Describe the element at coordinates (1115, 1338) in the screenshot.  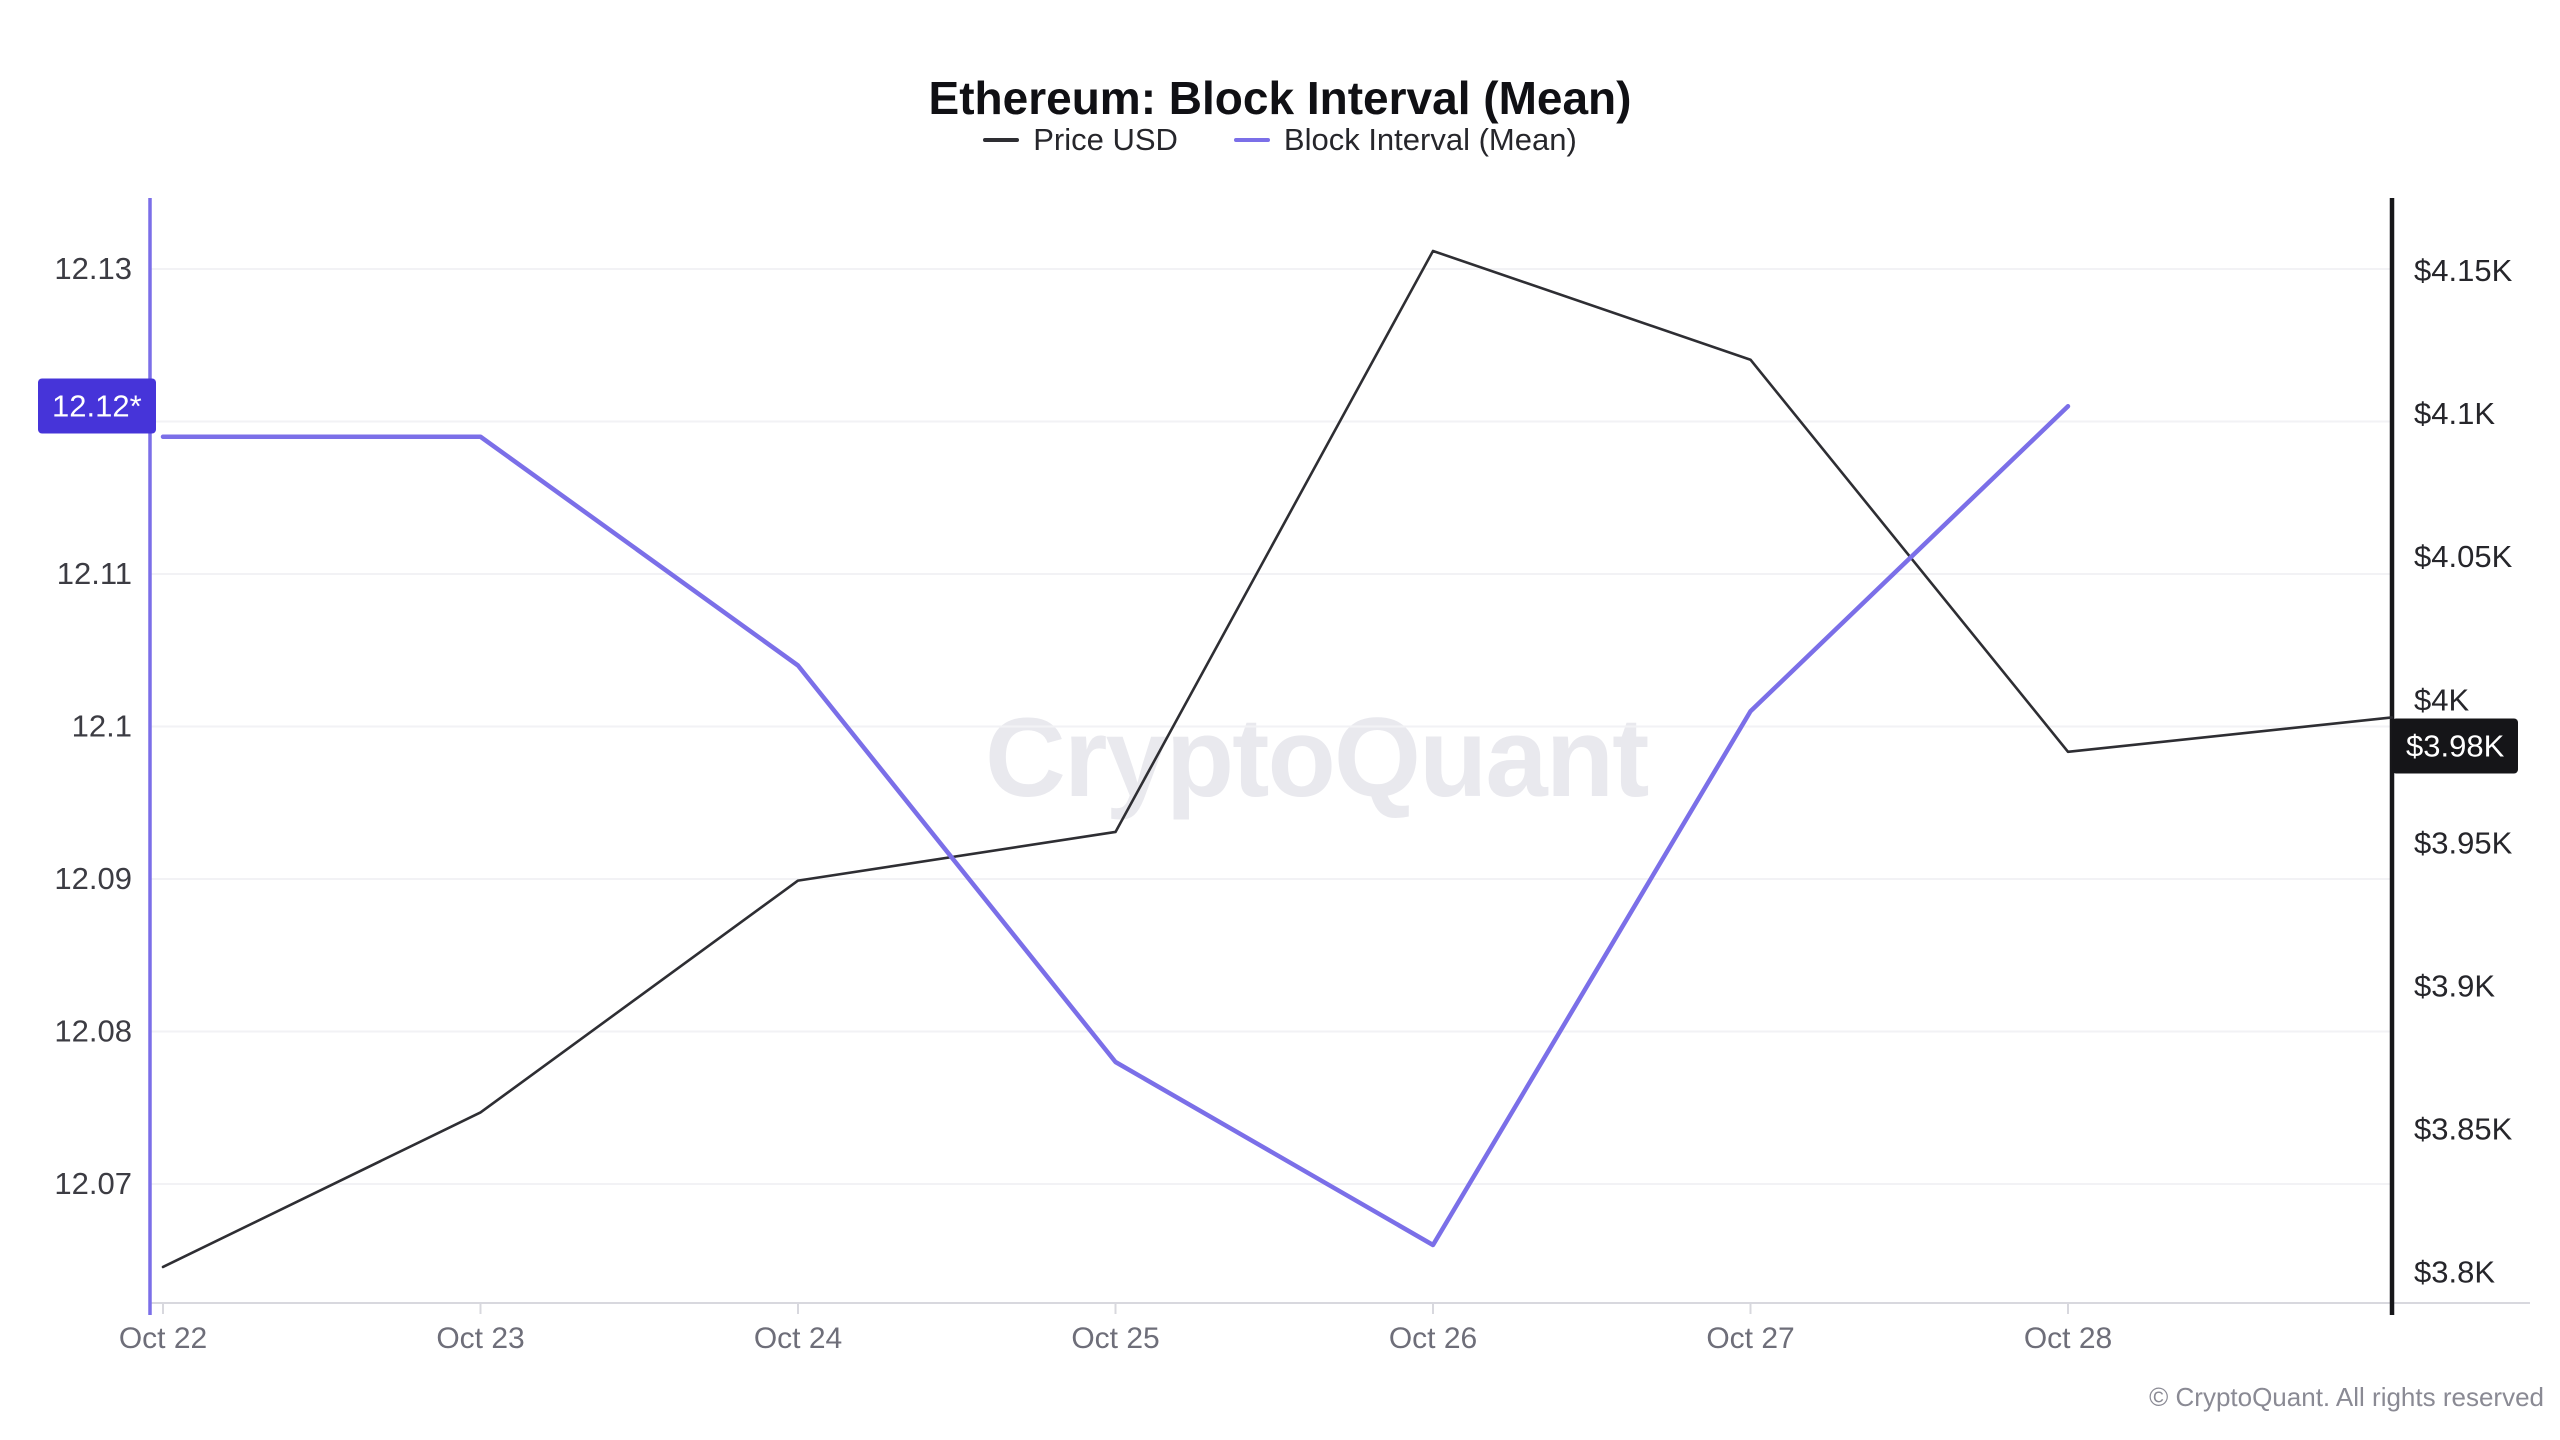
I see `x-tick-label: Oct 25` at that location.